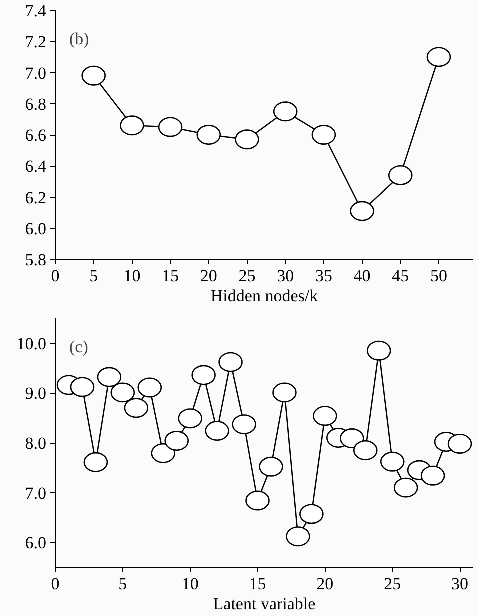 The width and height of the screenshot is (477, 616). What do you see at coordinates (35, 198) in the screenshot?
I see `y-tick-label: 6.2` at bounding box center [35, 198].